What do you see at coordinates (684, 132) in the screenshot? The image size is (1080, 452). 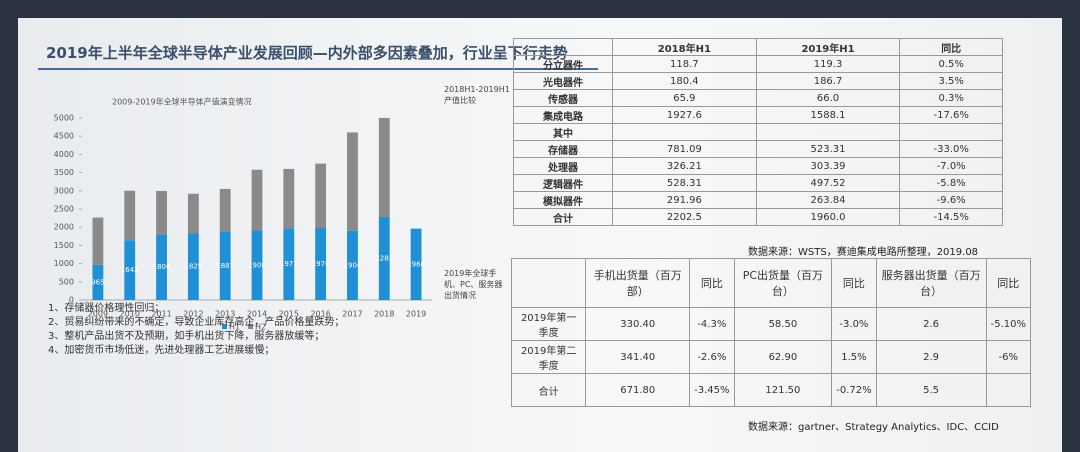 I see `table-cell` at bounding box center [684, 132].